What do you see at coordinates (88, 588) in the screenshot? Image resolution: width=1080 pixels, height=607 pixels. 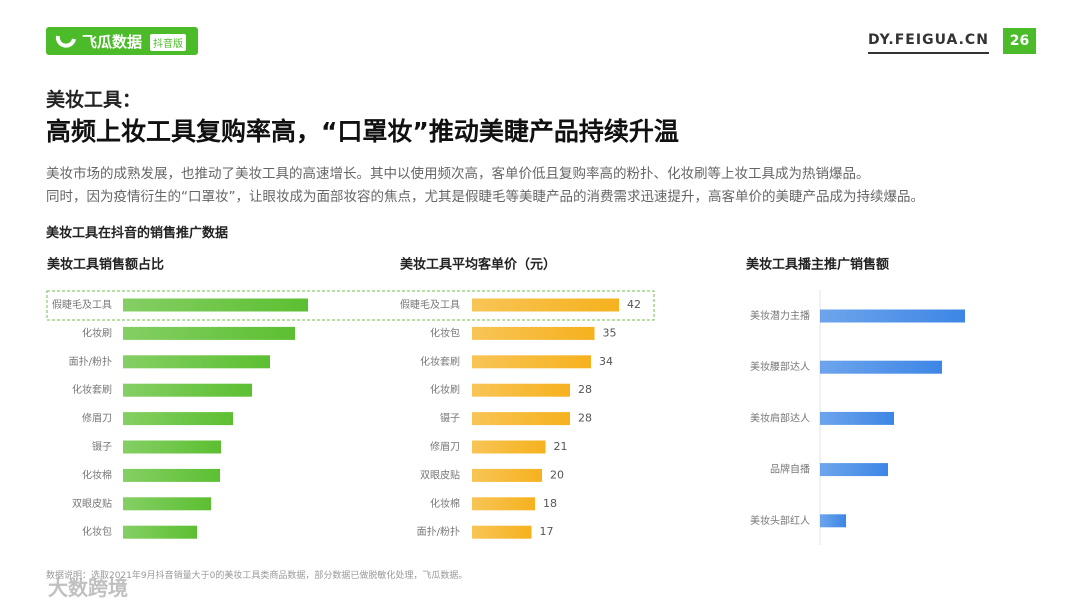 I see `watermark: 大数跨境` at bounding box center [88, 588].